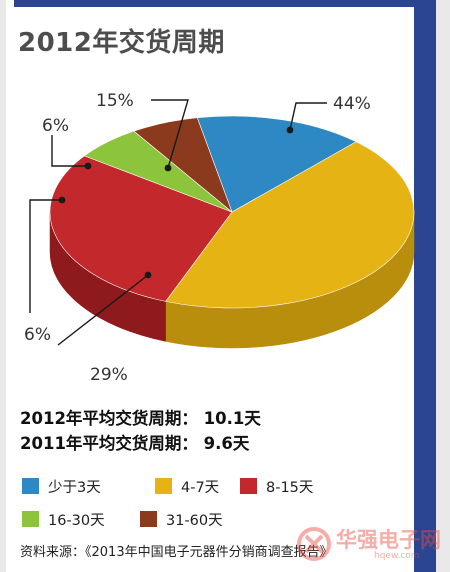  Describe the element at coordinates (397, 556) in the screenshot. I see `watermark-url: hqew.com` at that location.